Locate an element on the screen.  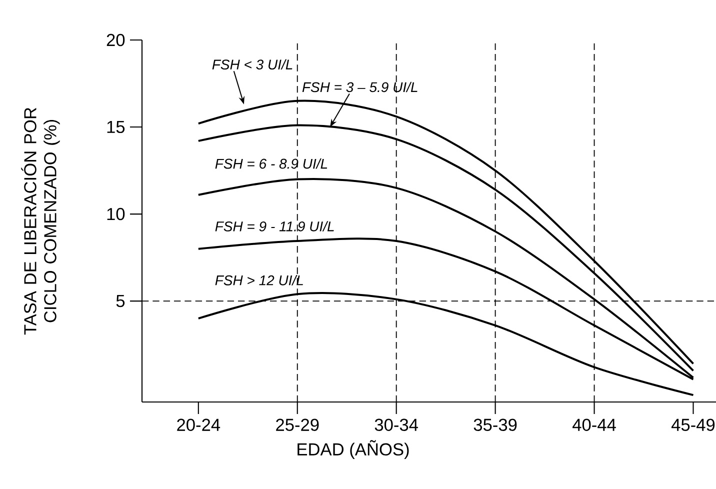
x-axis-title: EDAD (AÑOS) is located at coordinates (353, 449).